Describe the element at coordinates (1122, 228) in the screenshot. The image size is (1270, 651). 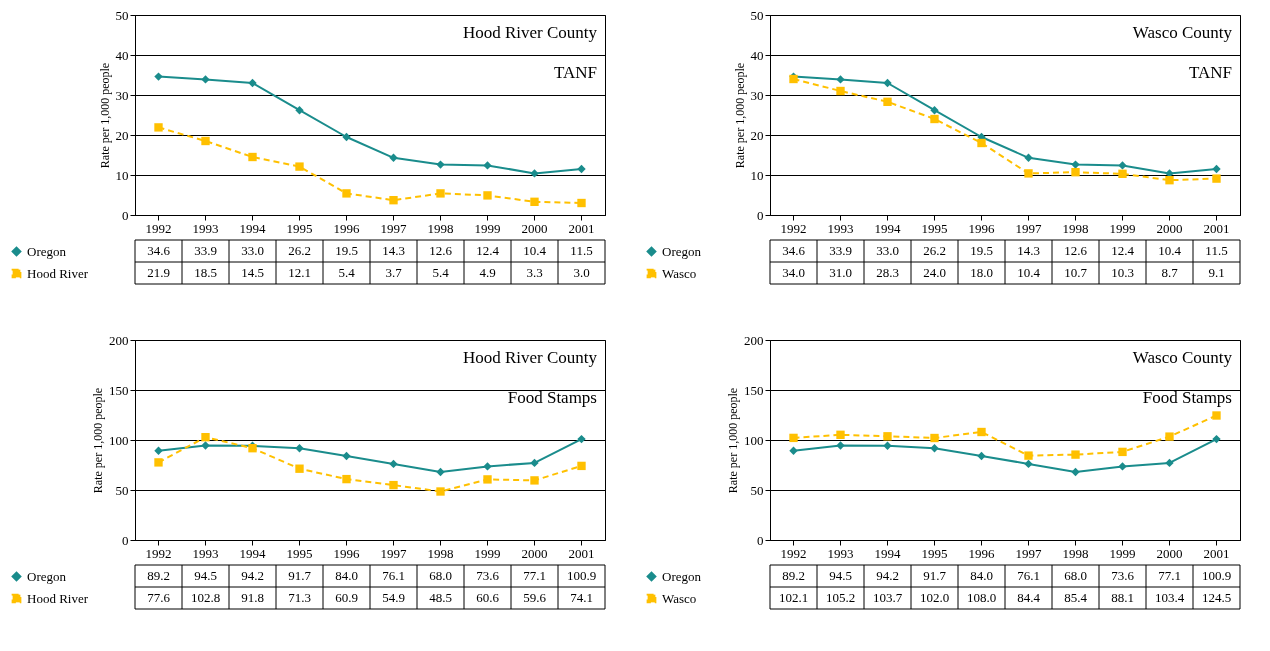
I see `x-tick-label: 1999` at that location.